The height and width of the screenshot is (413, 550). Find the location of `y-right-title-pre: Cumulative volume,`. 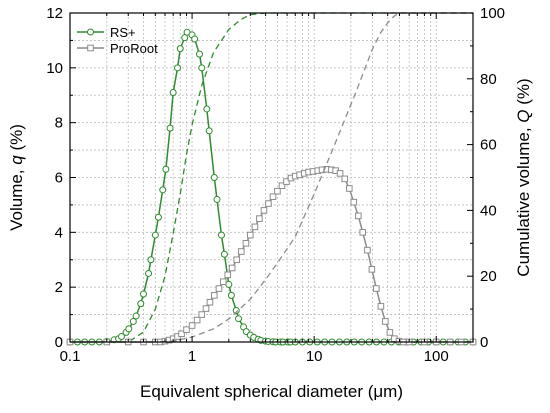

y-right-title-pre: Cumulative volume, is located at coordinates (523, 200).